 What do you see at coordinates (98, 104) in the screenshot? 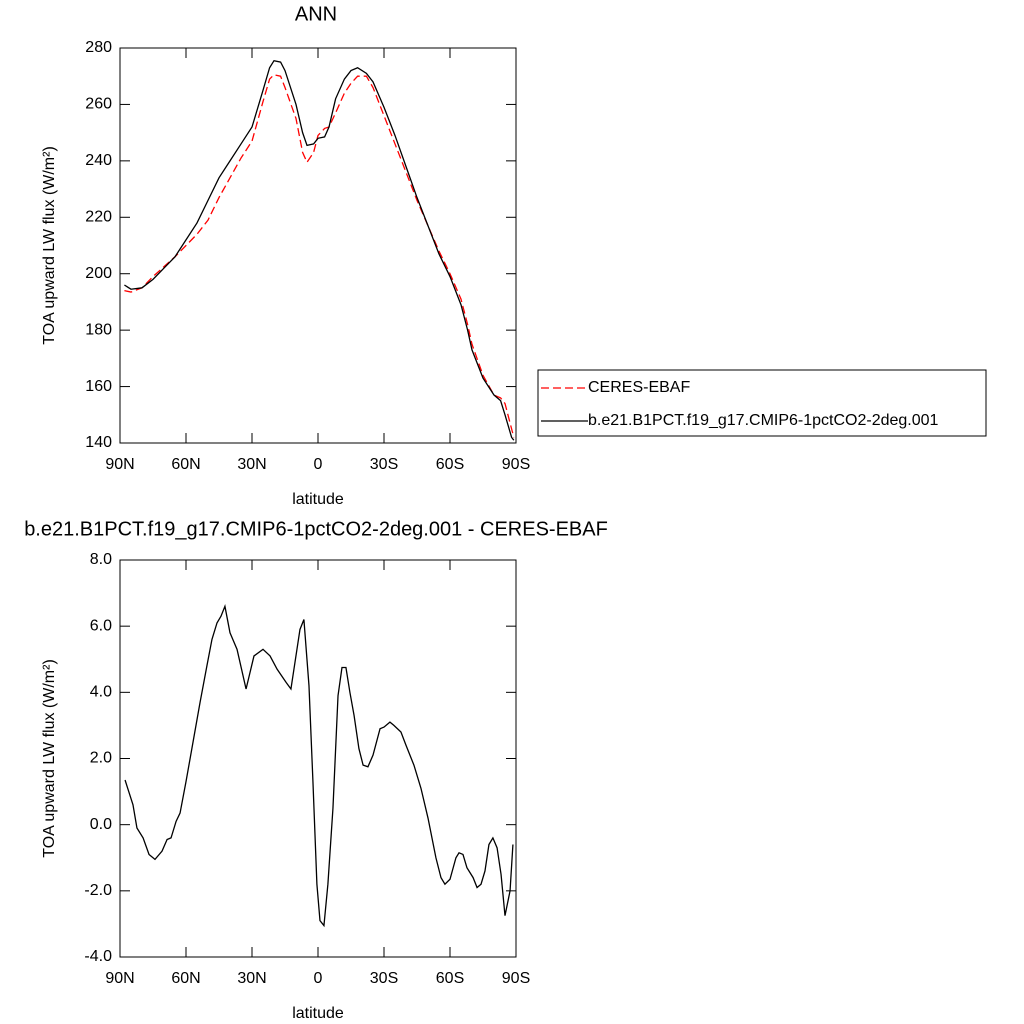
I see `y-tick-label: 260` at bounding box center [98, 104].